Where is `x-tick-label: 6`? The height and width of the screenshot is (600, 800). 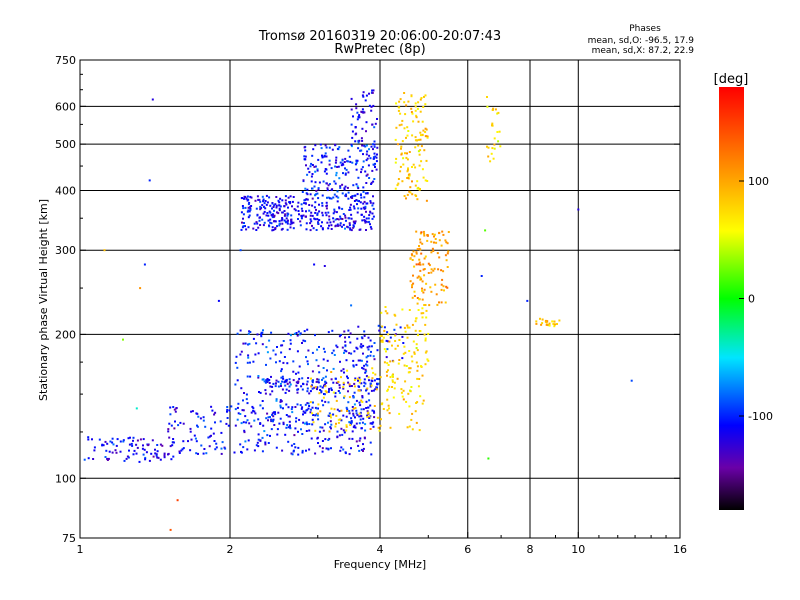 x-tick-label: 6 is located at coordinates (467, 549).